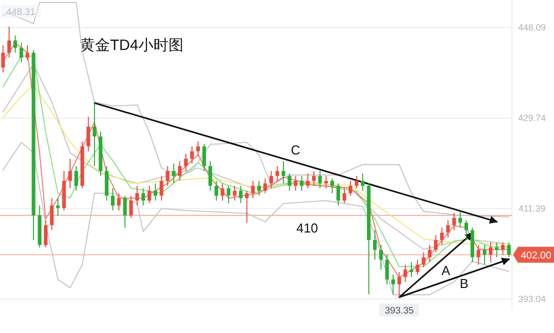  What do you see at coordinates (532, 27) in the screenshot?
I see `y-tick-label: 448.09` at bounding box center [532, 27].